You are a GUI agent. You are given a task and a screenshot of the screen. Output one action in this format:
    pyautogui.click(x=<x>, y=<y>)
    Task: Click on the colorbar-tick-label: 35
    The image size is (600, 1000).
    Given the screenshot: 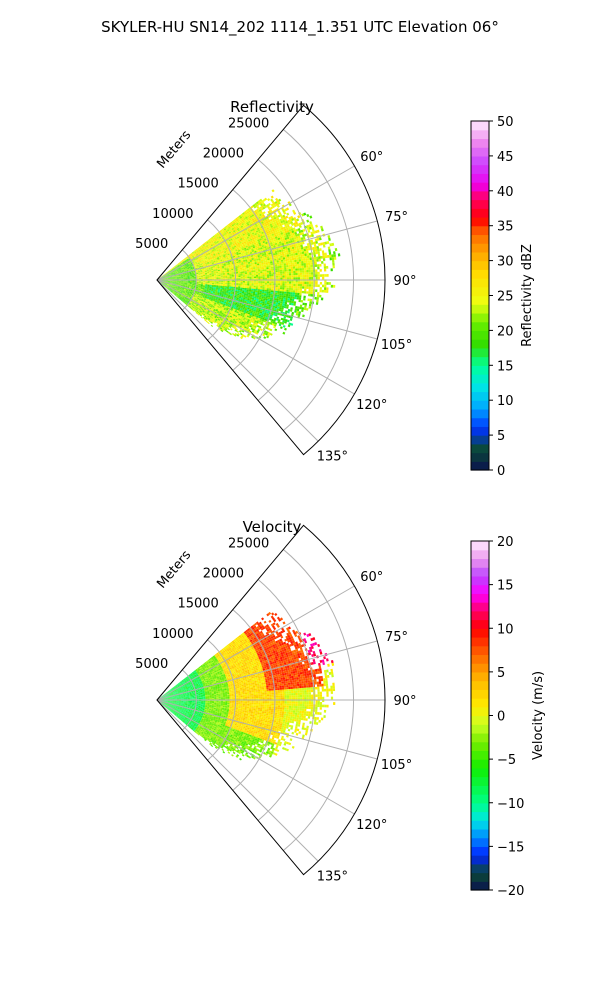 What is the action you would take?
    pyautogui.click(x=505, y=227)
    